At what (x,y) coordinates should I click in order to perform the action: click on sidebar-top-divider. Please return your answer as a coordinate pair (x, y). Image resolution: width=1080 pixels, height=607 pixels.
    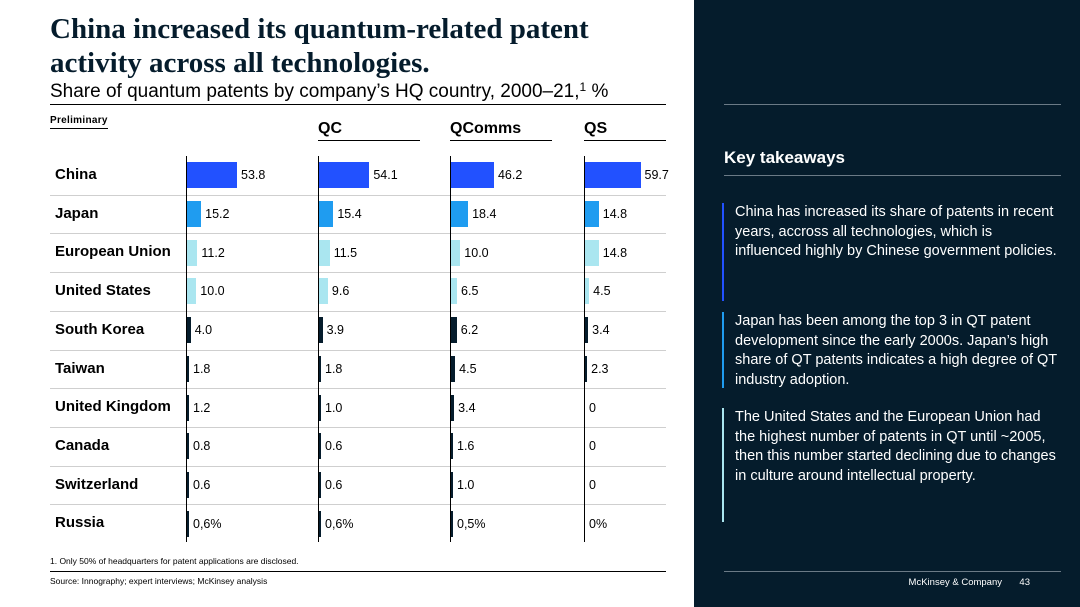
    Looking at the image, I should click on (892, 104).